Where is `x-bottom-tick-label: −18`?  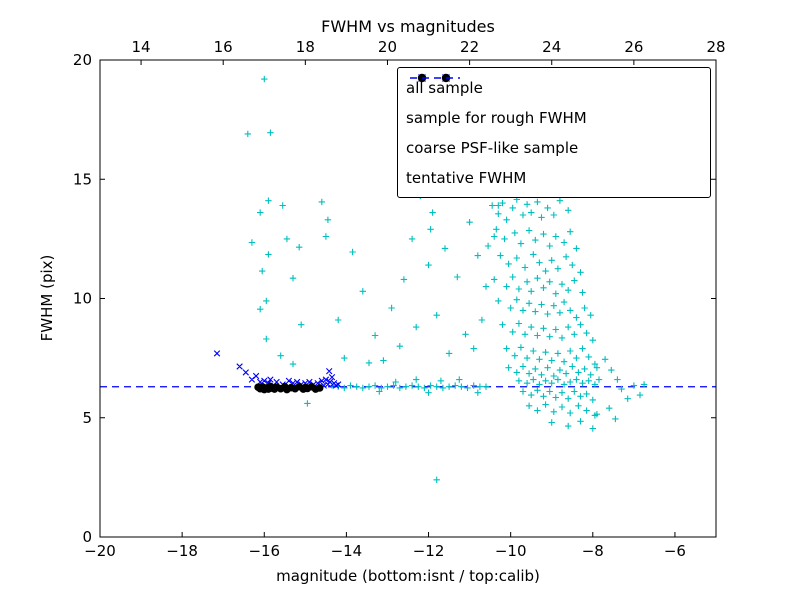
x-bottom-tick-label: −18 is located at coordinates (182, 551).